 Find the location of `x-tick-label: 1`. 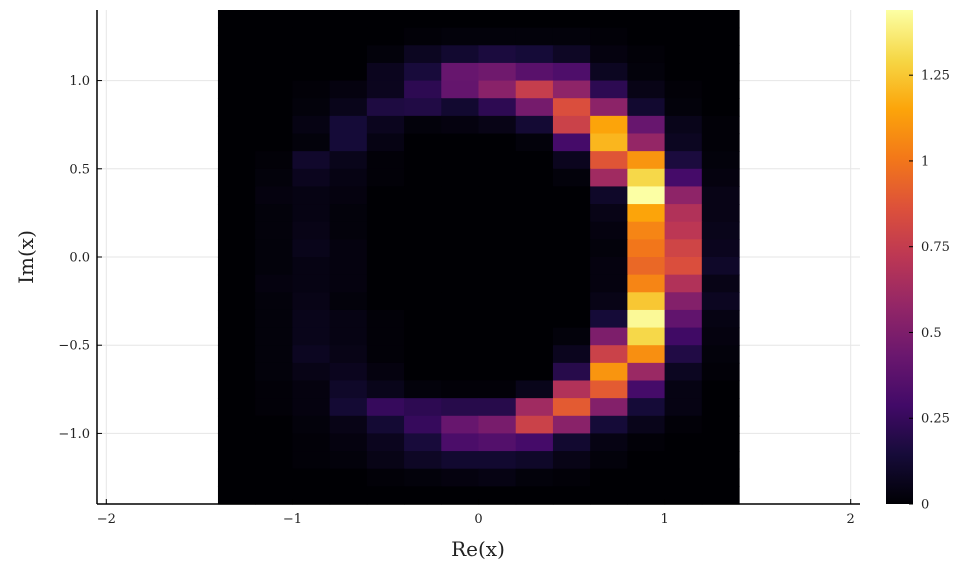

x-tick-label: 1 is located at coordinates (664, 519).